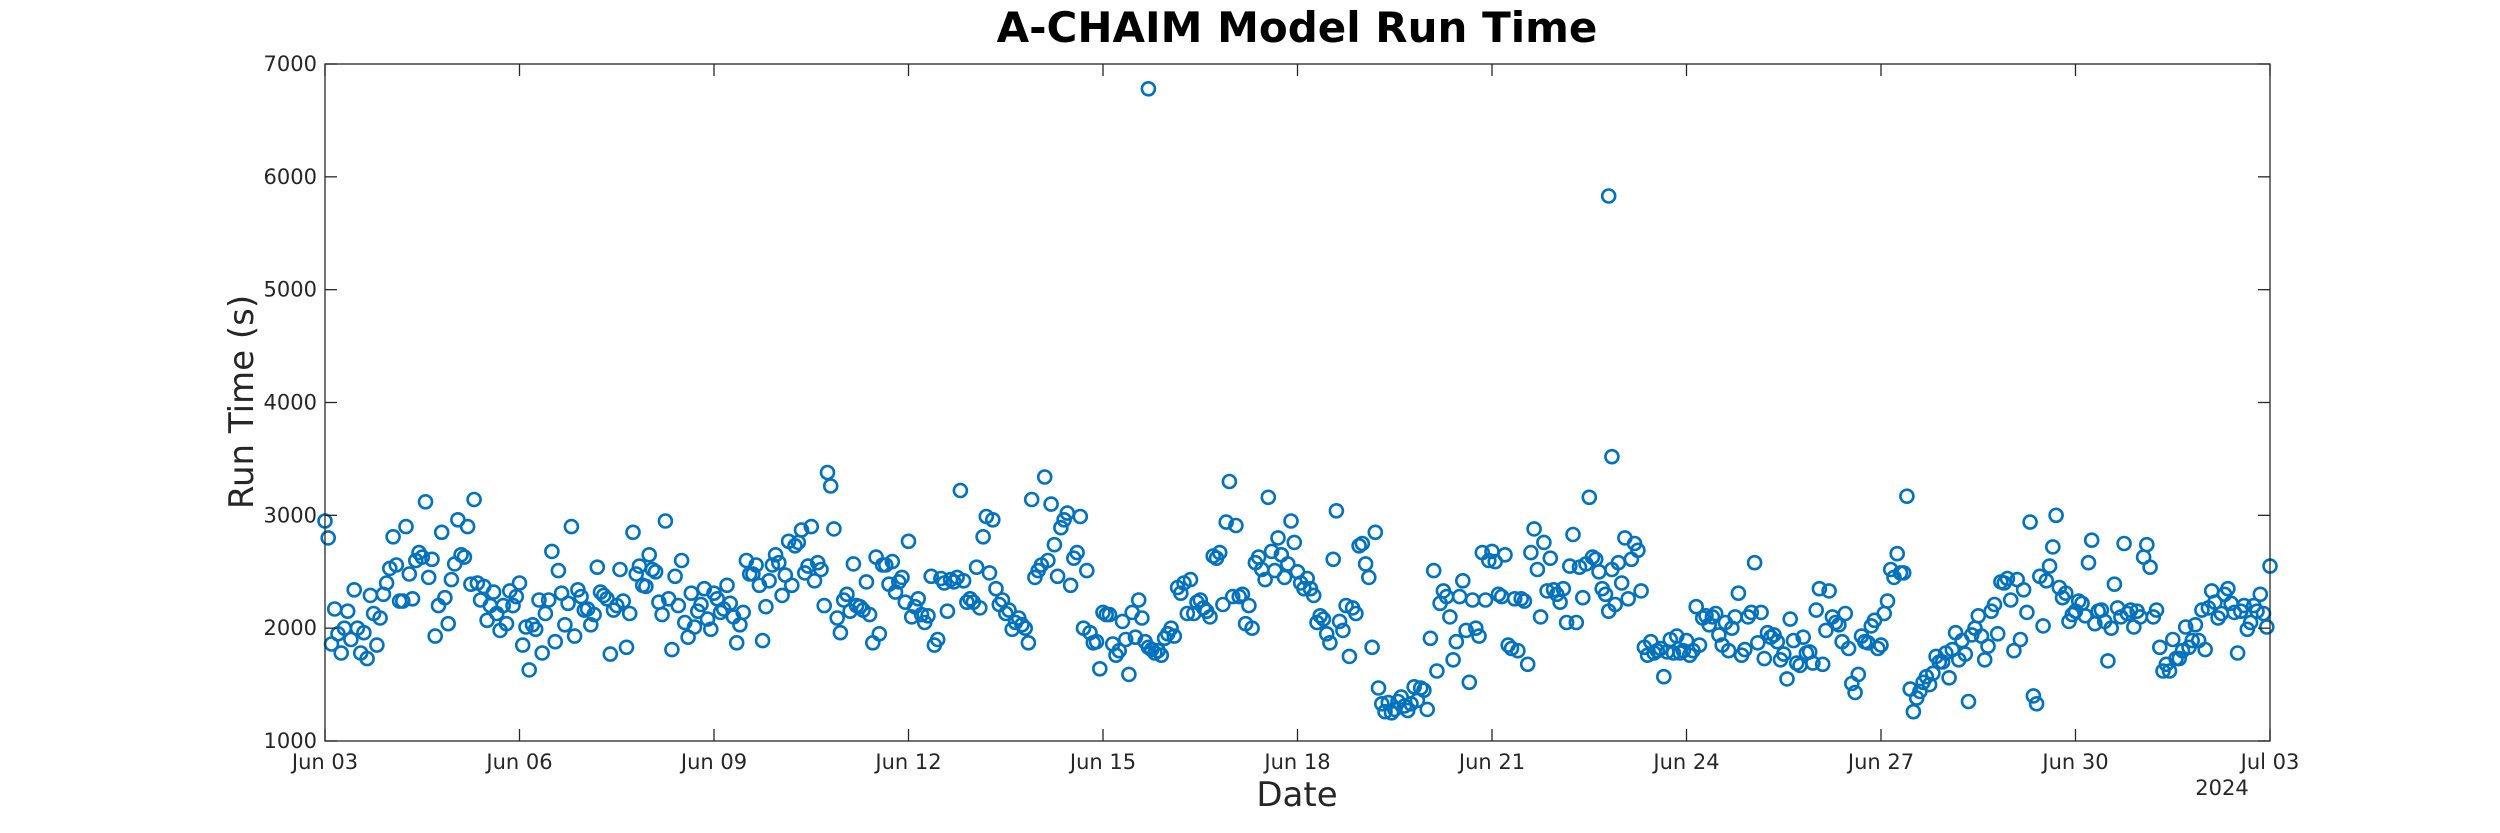 This screenshot has width=2500, height=833. What do you see at coordinates (1685, 762) in the screenshot?
I see `x-tick-label: Jun 24` at bounding box center [1685, 762].